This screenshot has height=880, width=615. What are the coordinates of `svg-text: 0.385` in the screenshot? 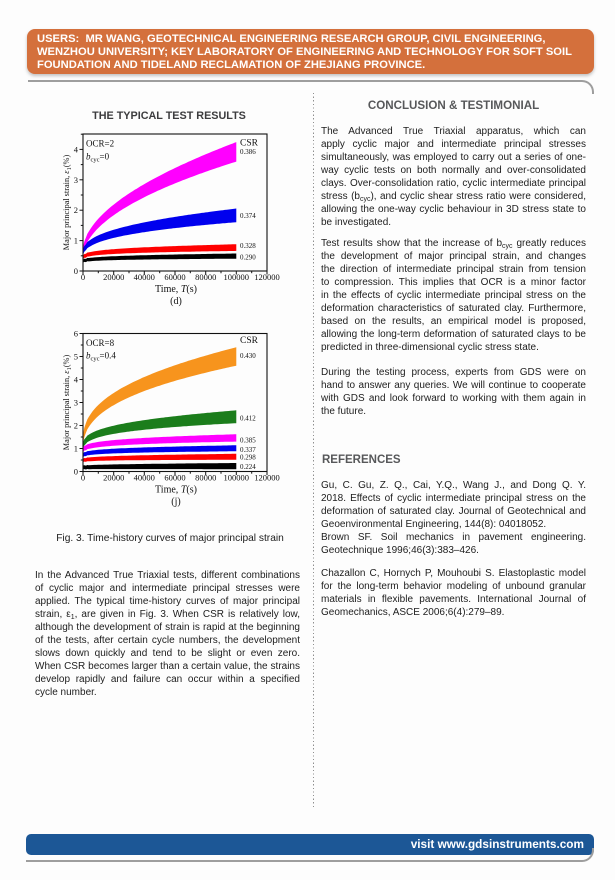 It's located at (248, 441).